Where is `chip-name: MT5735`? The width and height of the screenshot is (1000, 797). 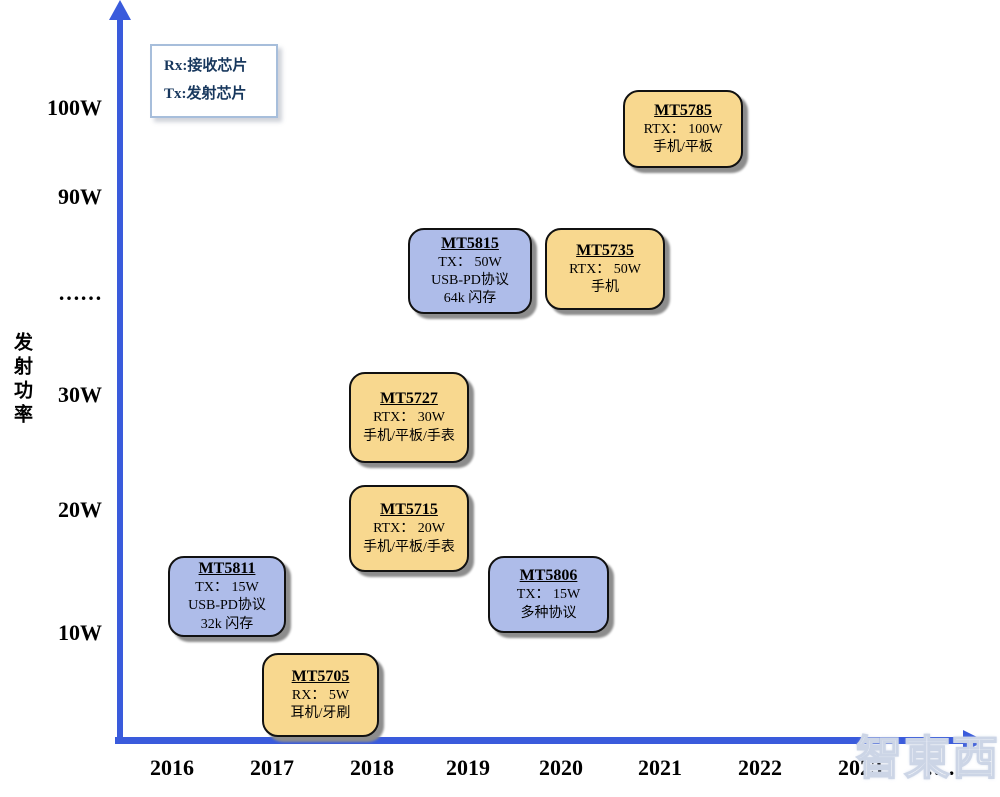 chip-name: MT5735 is located at coordinates (605, 250).